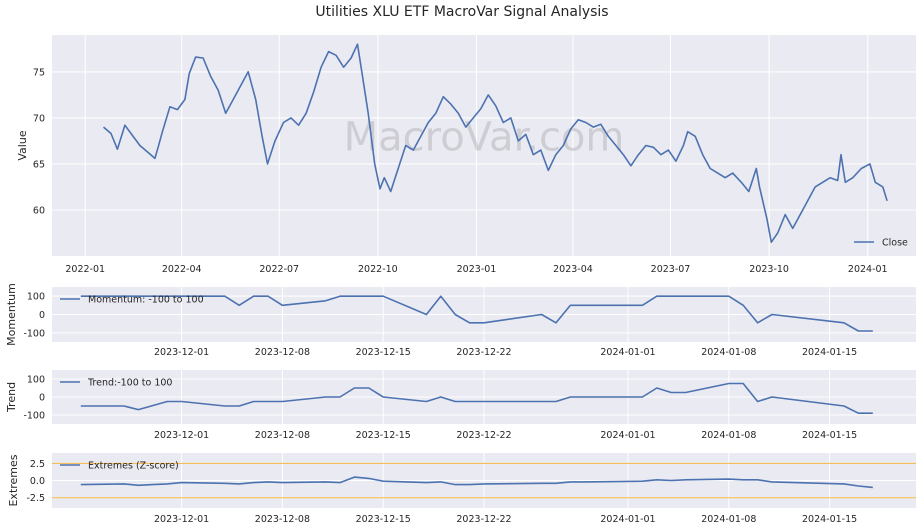  What do you see at coordinates (378, 269) in the screenshot?
I see `x-tick-label: 2022-10` at bounding box center [378, 269].